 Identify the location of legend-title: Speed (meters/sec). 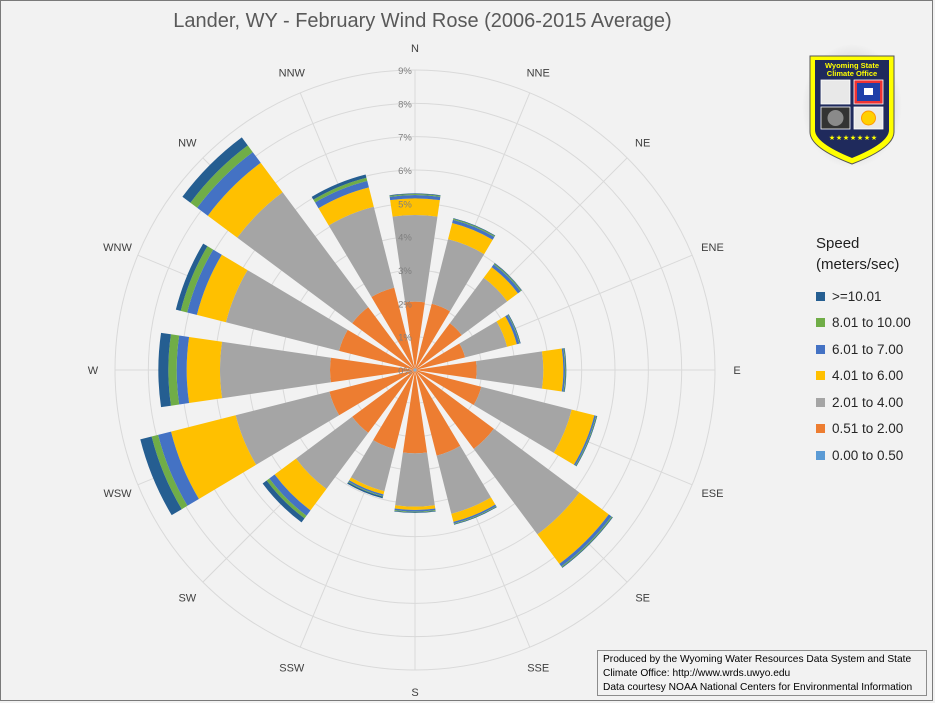
(858, 254).